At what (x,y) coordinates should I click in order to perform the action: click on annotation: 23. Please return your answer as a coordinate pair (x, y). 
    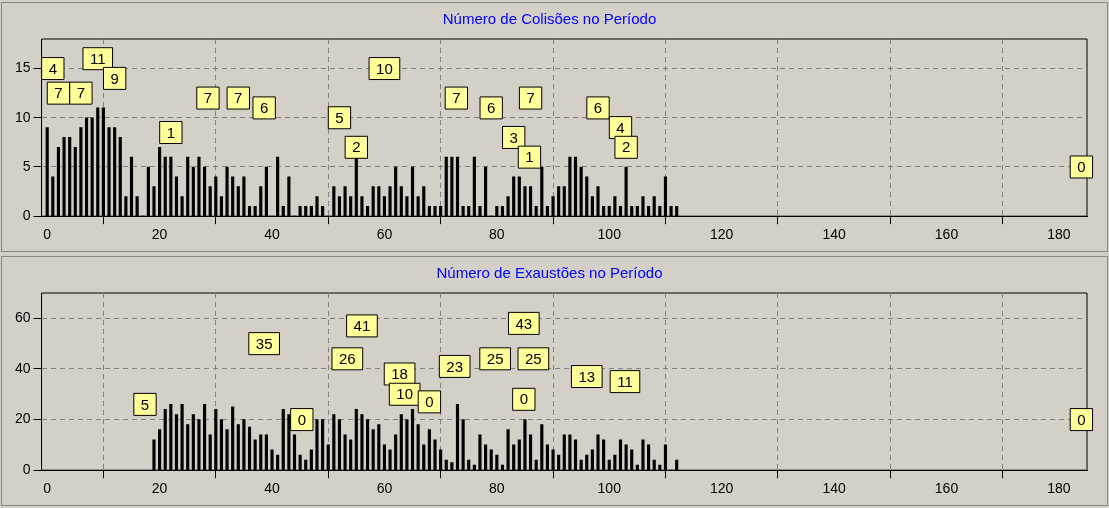
    Looking at the image, I should click on (455, 366).